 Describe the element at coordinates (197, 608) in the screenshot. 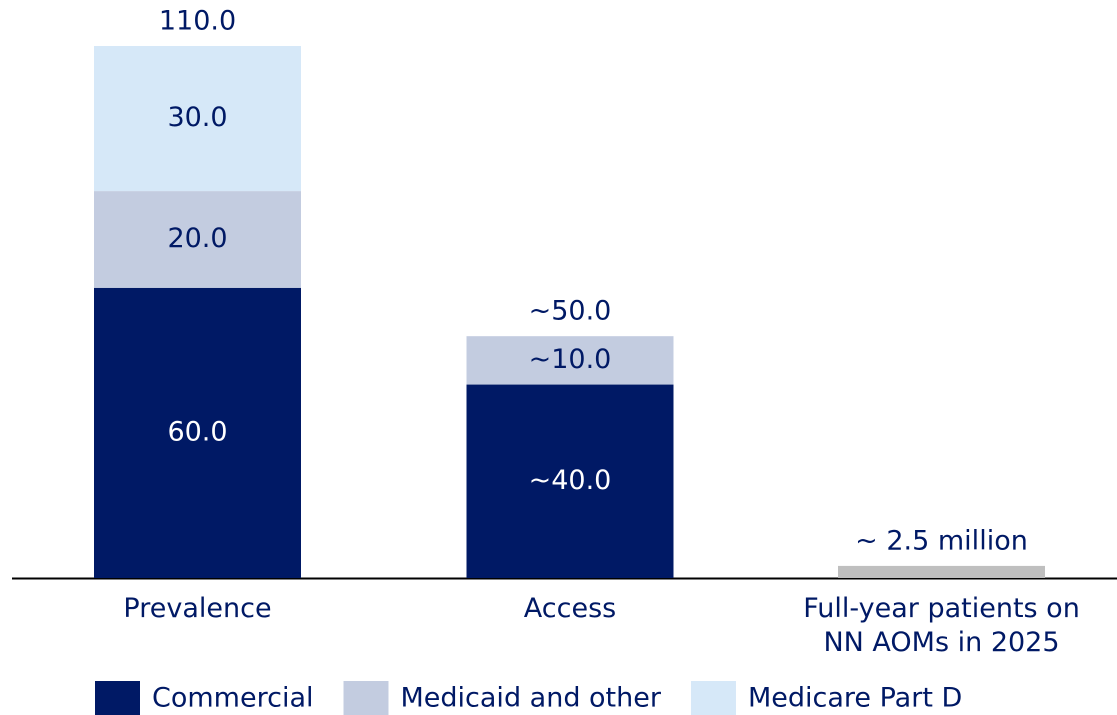

I see `x-tick-label: Prevalence` at that location.